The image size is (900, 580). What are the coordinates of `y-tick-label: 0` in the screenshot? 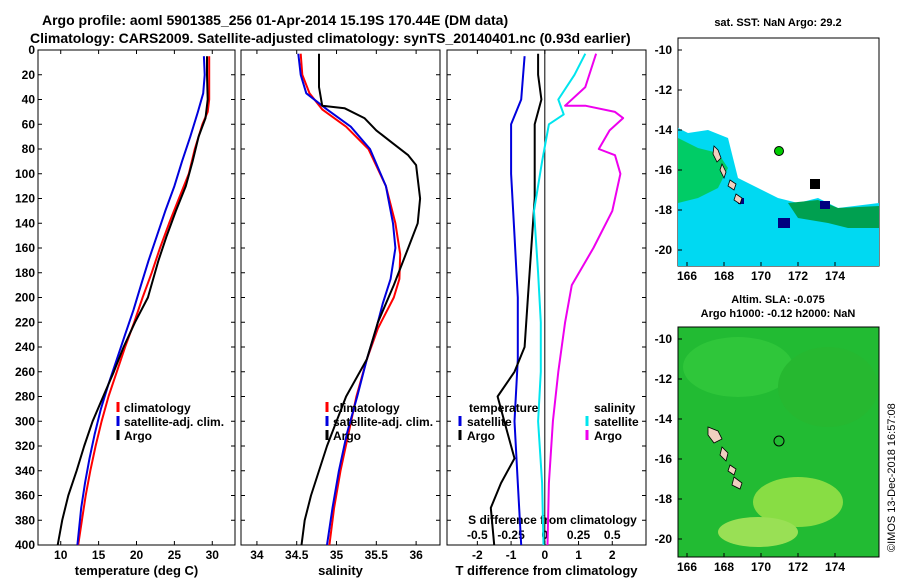 It's located at (31, 50).